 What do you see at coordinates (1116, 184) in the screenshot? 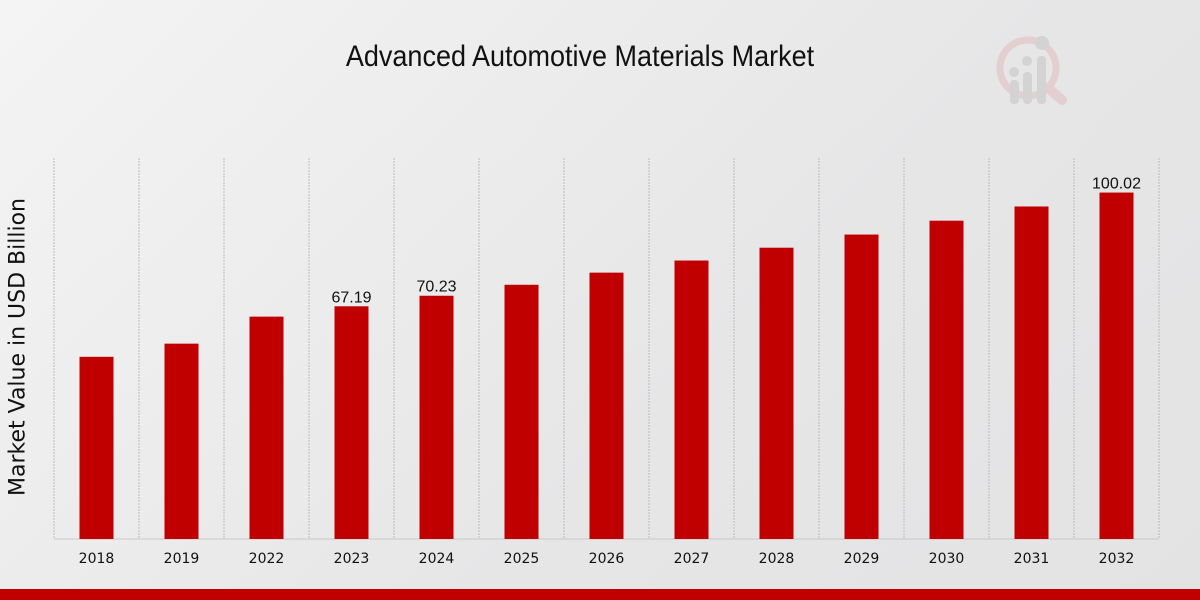
I see `data-label: 100.02` at bounding box center [1116, 184].